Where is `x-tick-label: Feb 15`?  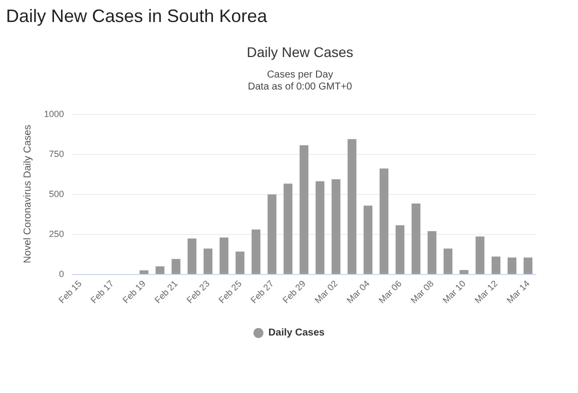 x-tick-label: Feb 15 is located at coordinates (70, 292).